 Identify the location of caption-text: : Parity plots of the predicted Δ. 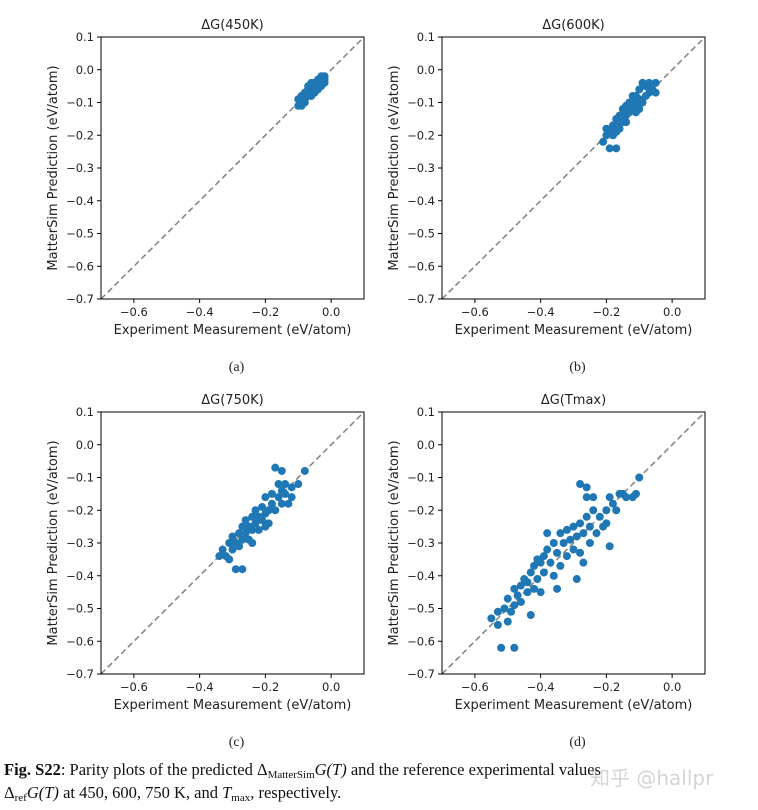
(164, 769).